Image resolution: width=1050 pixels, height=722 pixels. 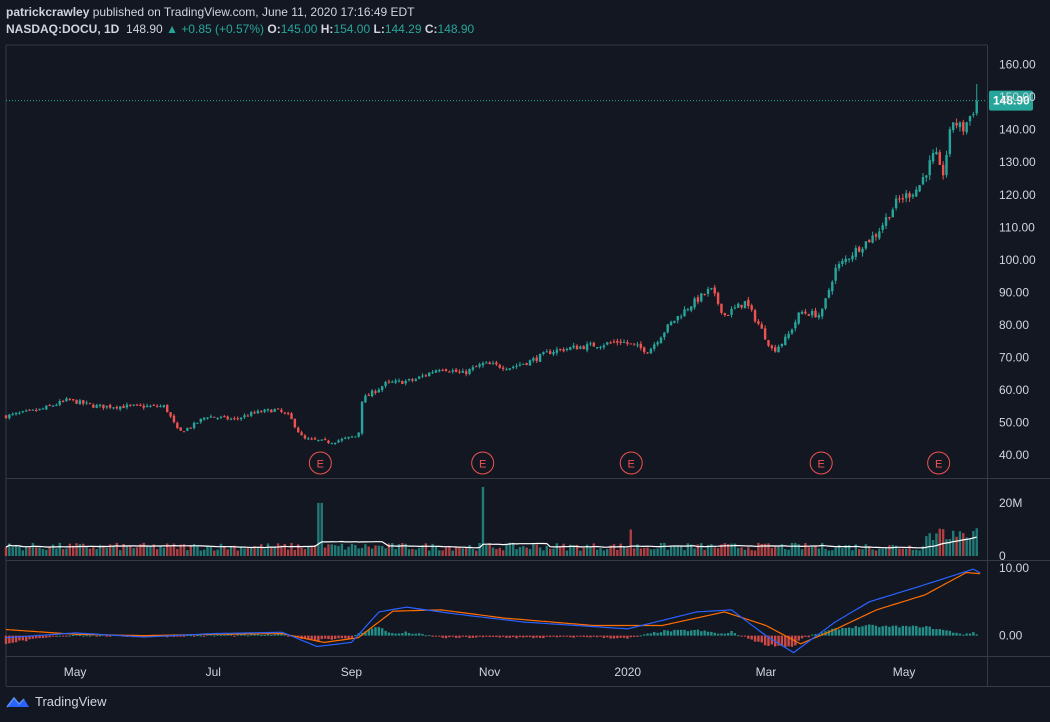 What do you see at coordinates (631, 463) in the screenshot?
I see `earnings-marker` at bounding box center [631, 463].